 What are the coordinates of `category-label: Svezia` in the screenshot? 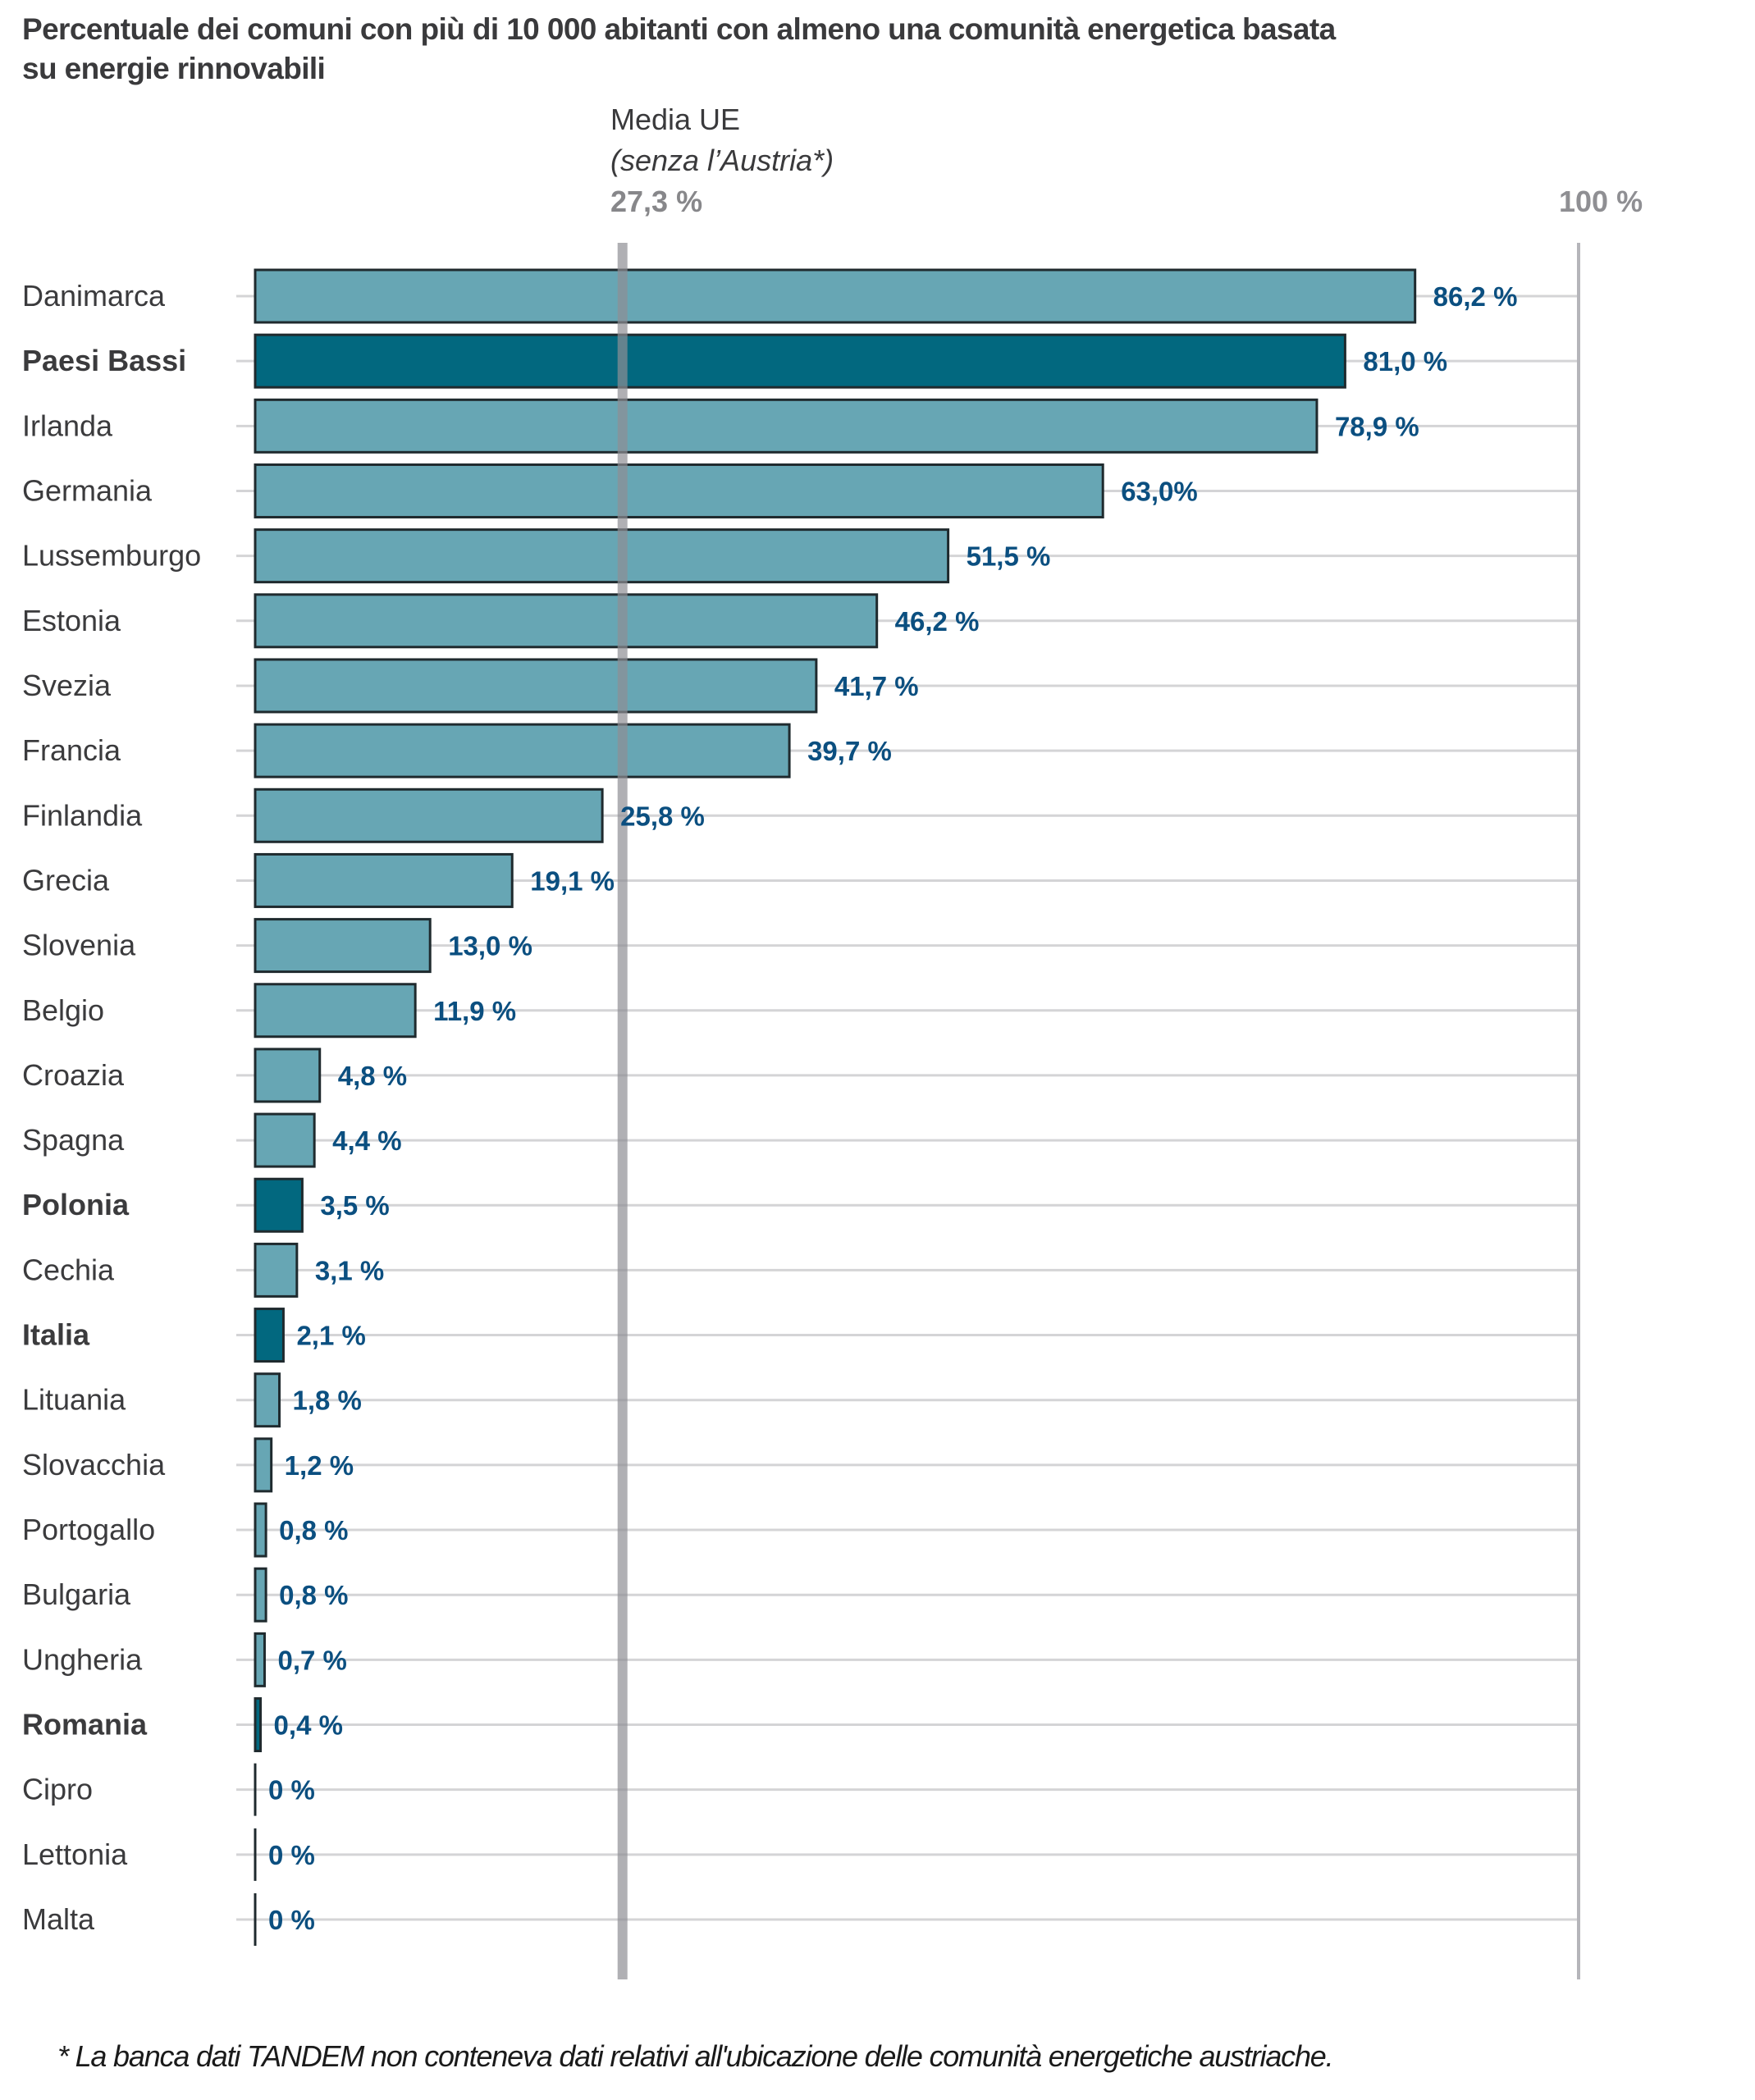 It's located at (67, 686).